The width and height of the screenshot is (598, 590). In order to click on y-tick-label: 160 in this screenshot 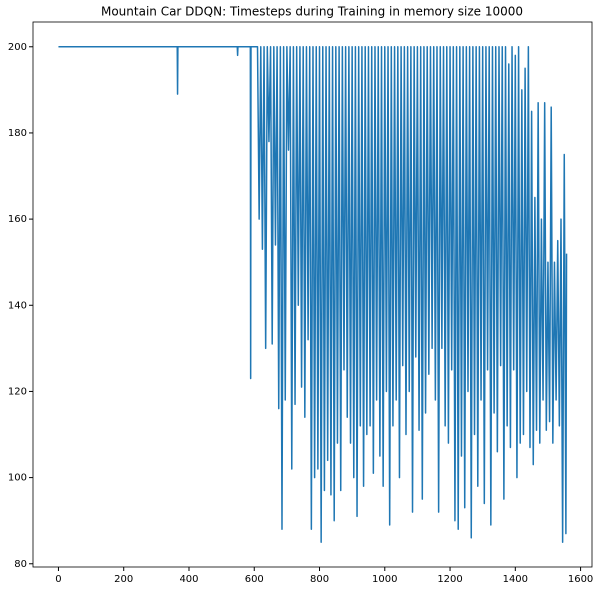, I will do `click(17, 219)`.